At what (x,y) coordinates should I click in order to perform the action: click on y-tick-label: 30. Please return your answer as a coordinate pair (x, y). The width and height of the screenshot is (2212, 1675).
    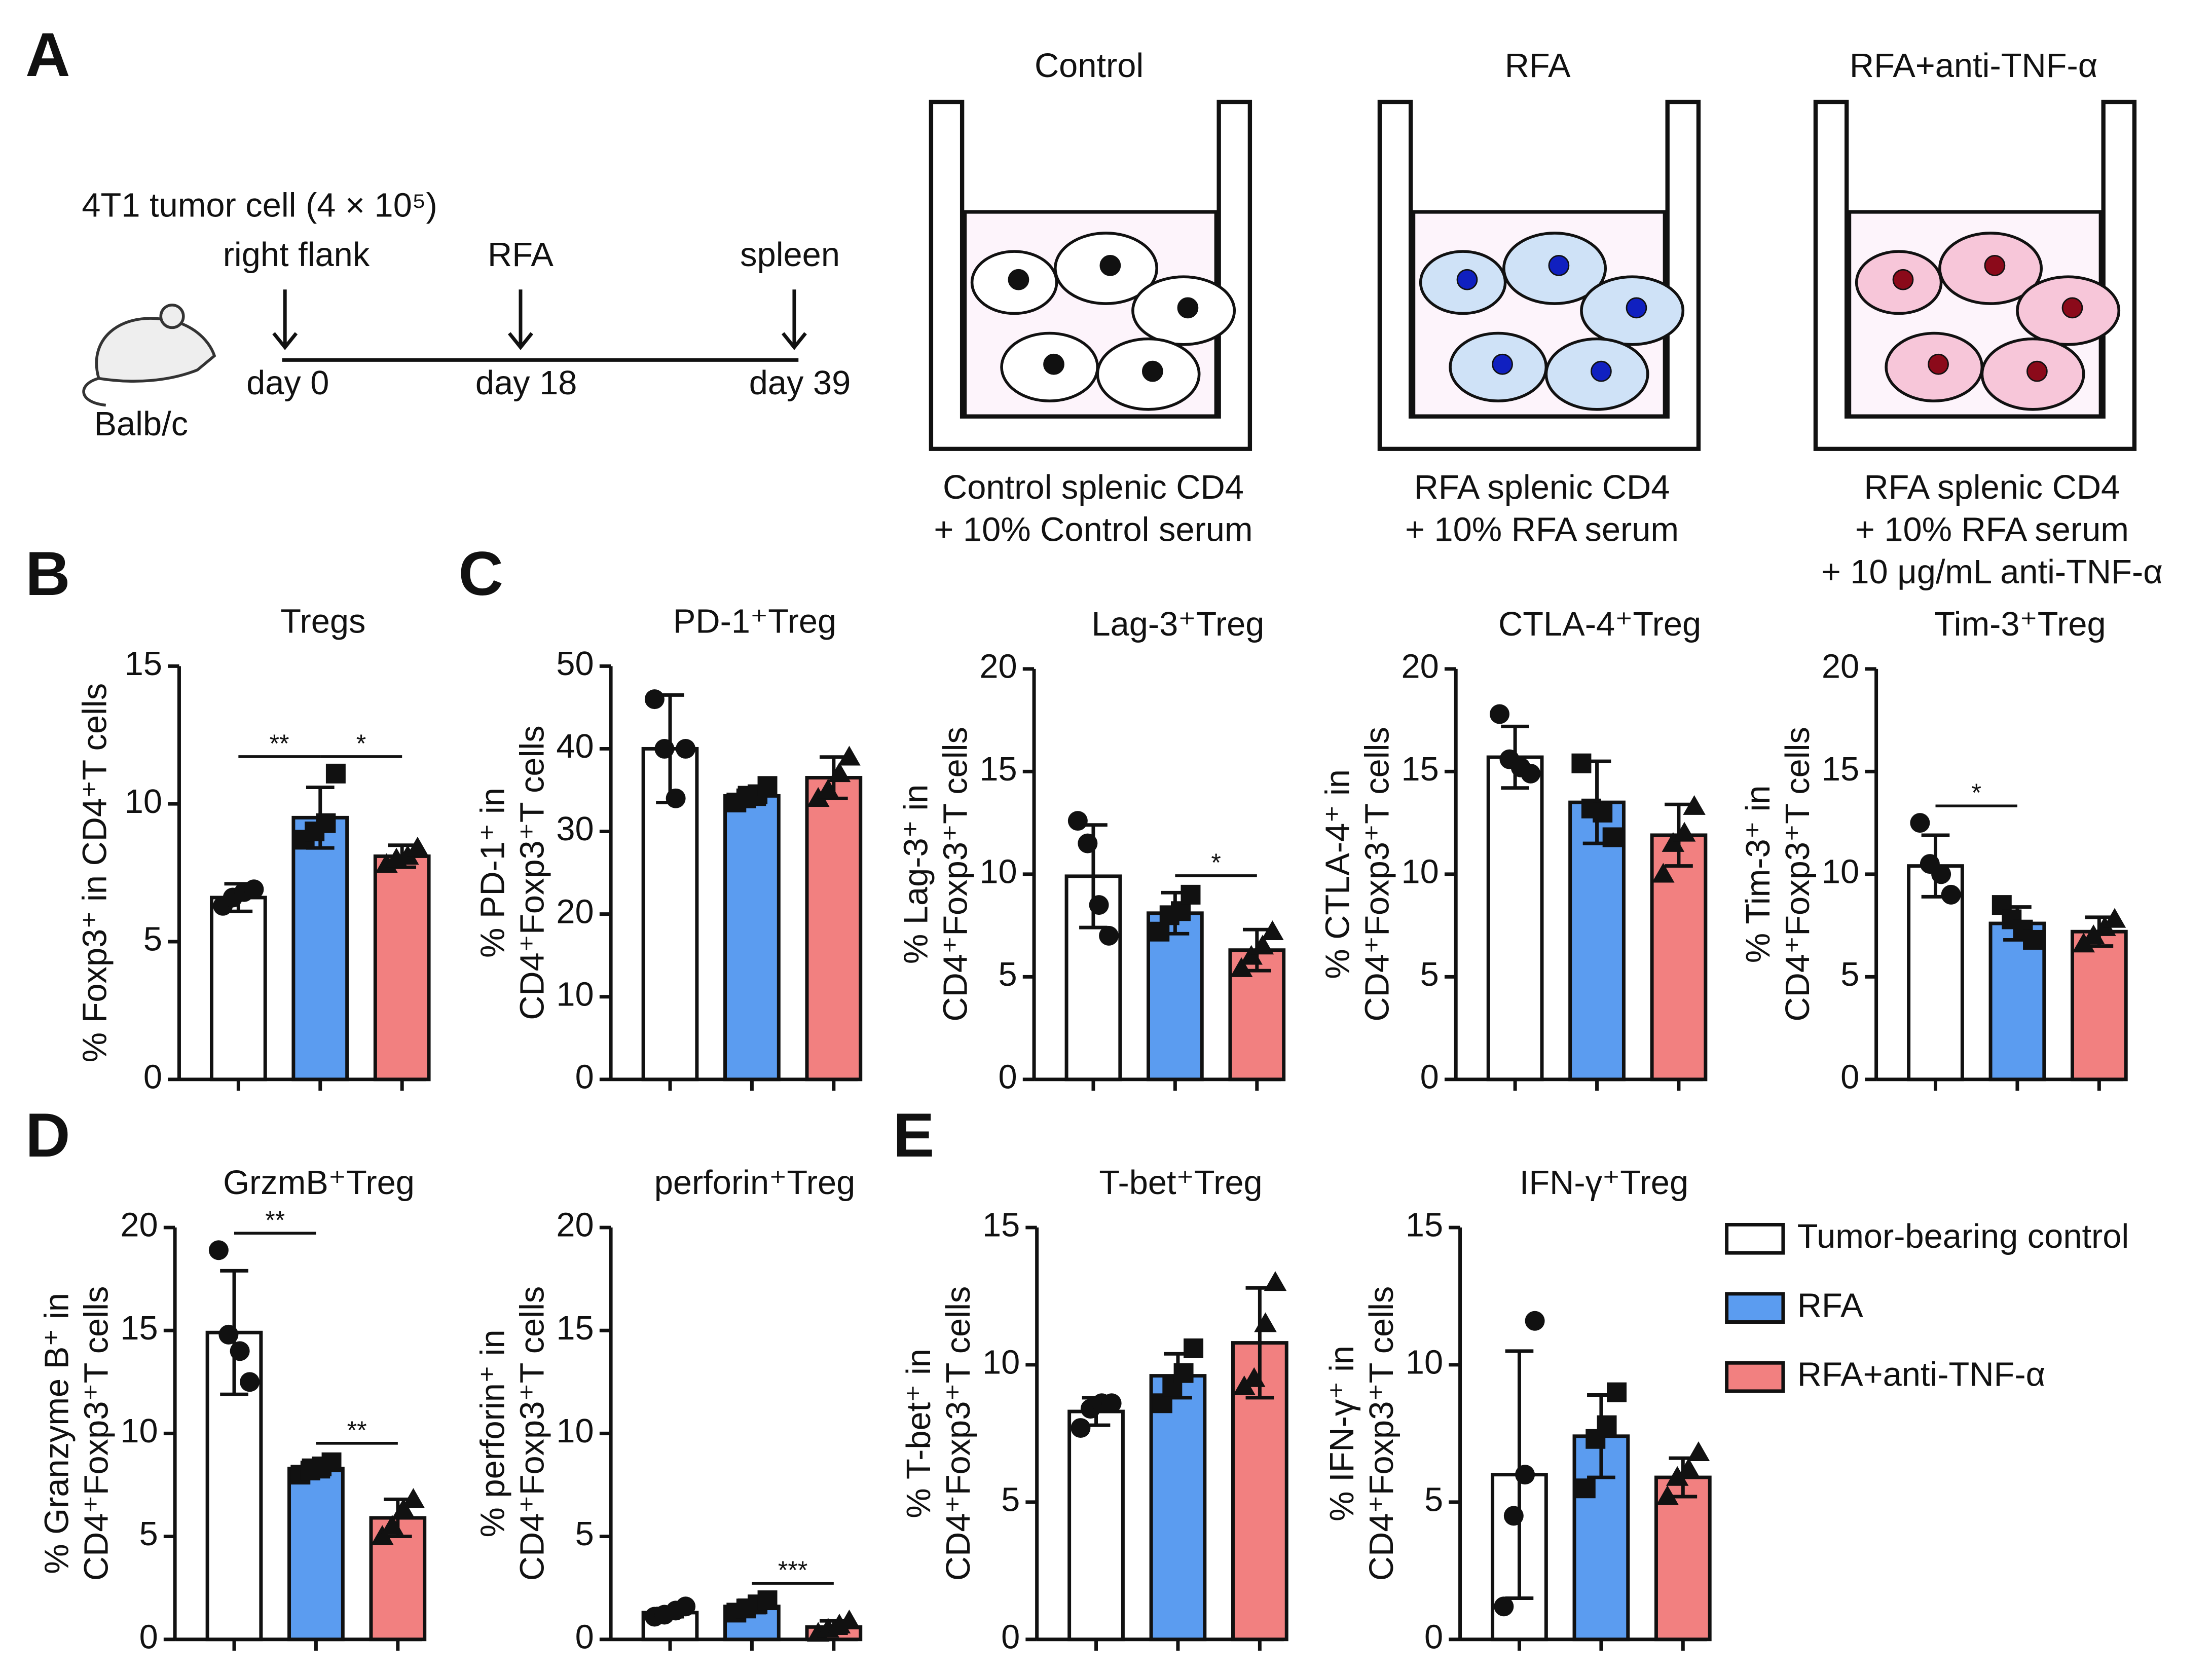
    Looking at the image, I should click on (575, 829).